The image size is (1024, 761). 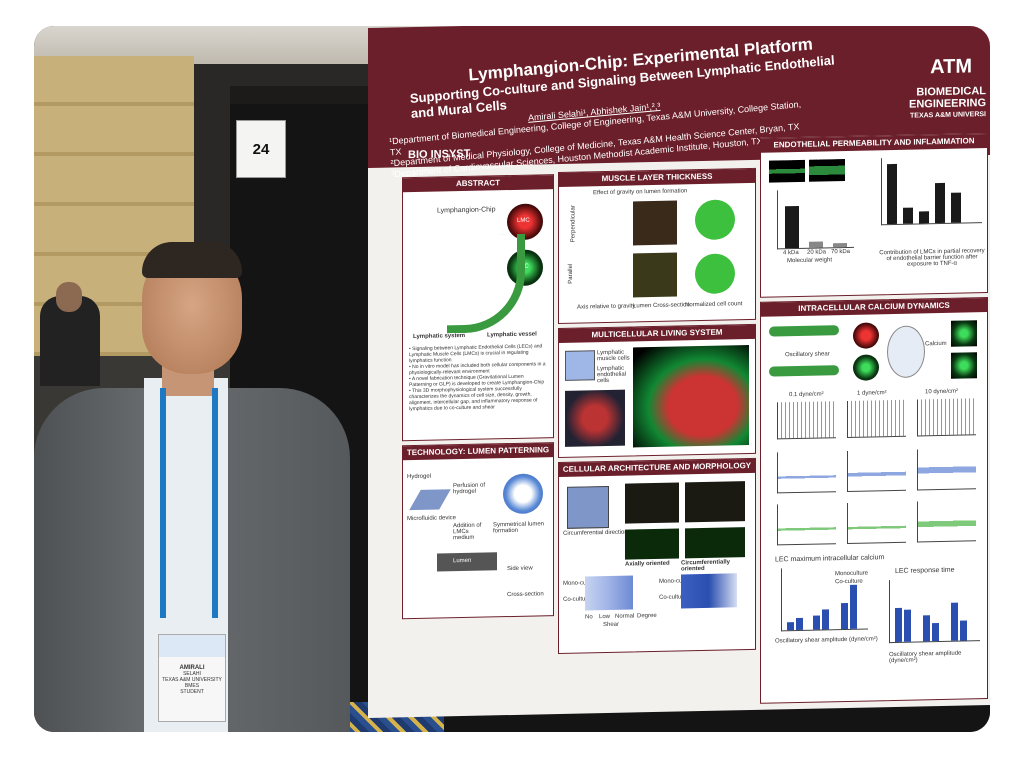 I want to click on legend-monoculture: Monoculture, so click(x=852, y=574).